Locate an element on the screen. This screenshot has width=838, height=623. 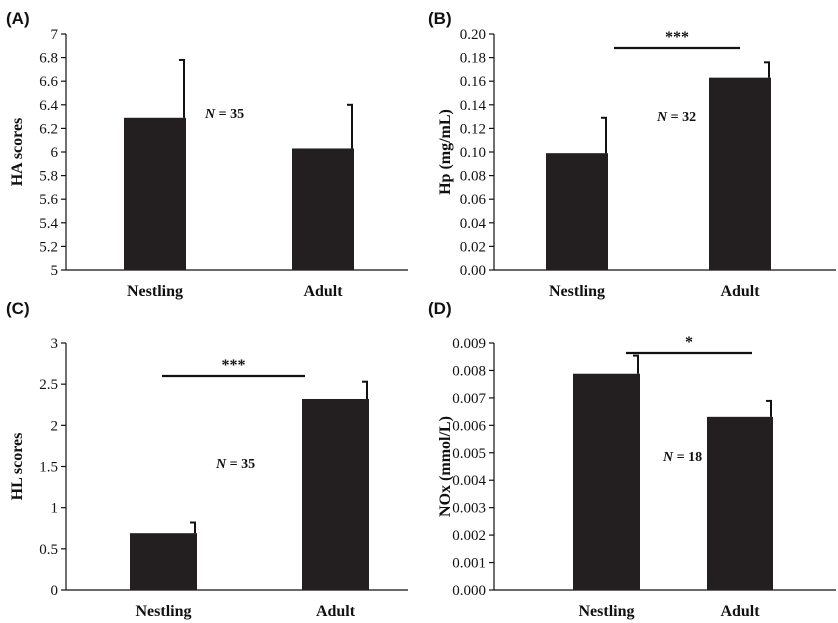
y-axis-title: NOx (mmol/L) is located at coordinates (445, 466).